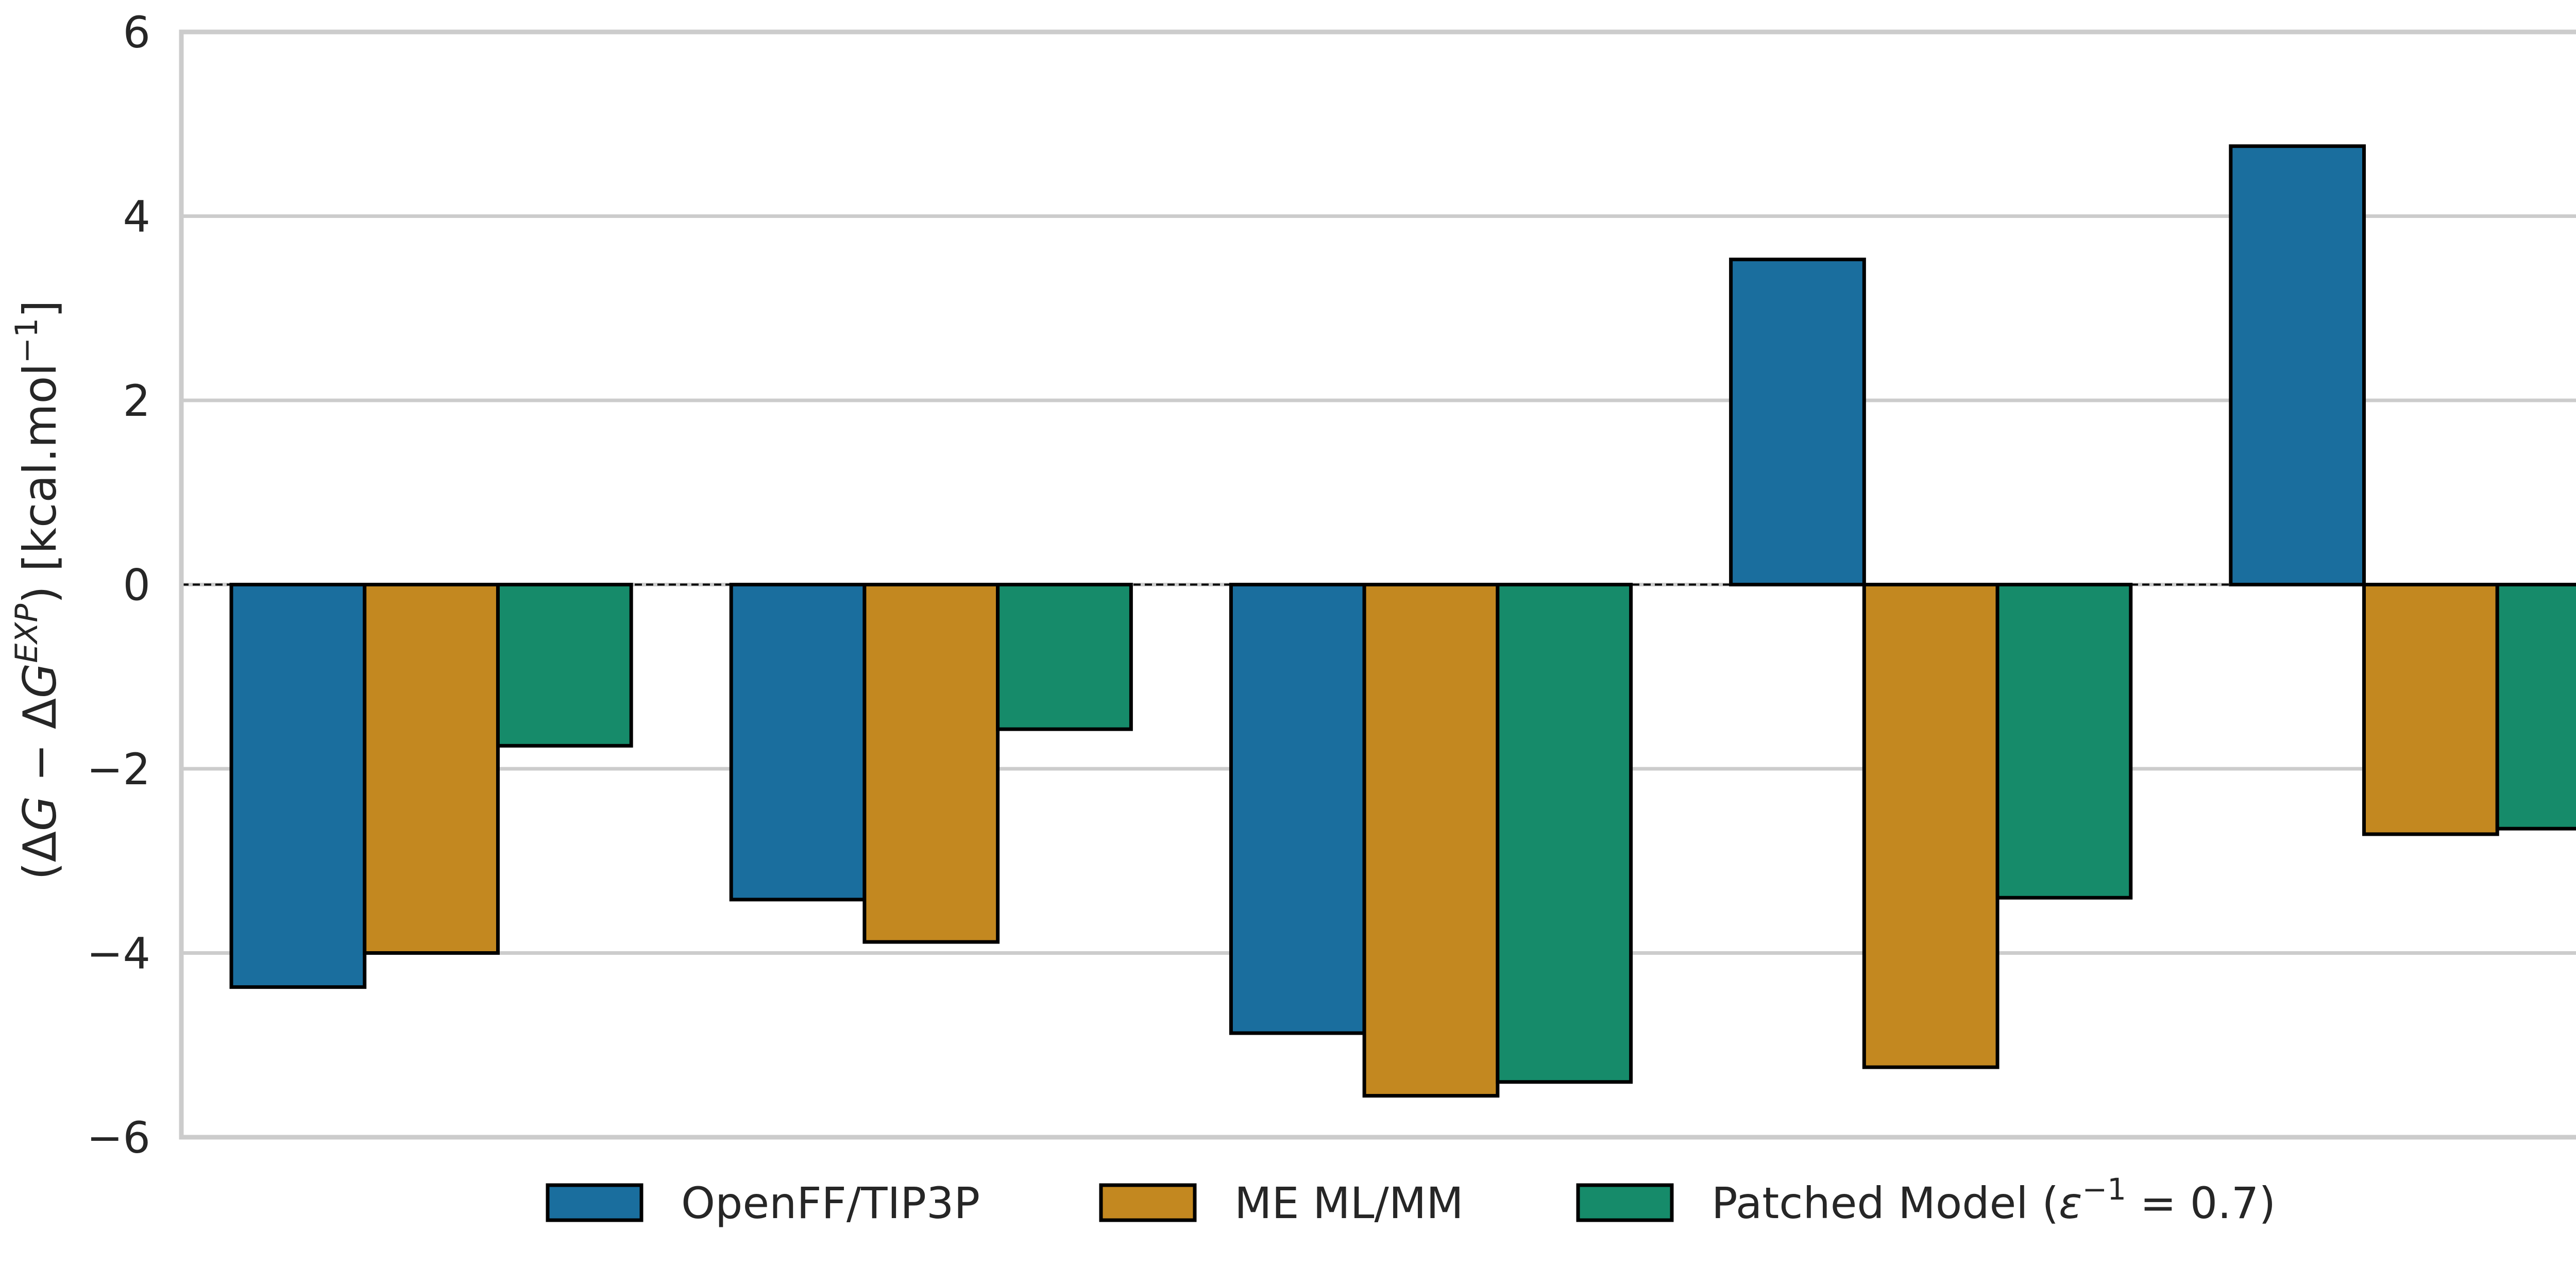 Image resolution: width=2576 pixels, height=1265 pixels. I want to click on ylabel-neg: −1, so click(27, 340).